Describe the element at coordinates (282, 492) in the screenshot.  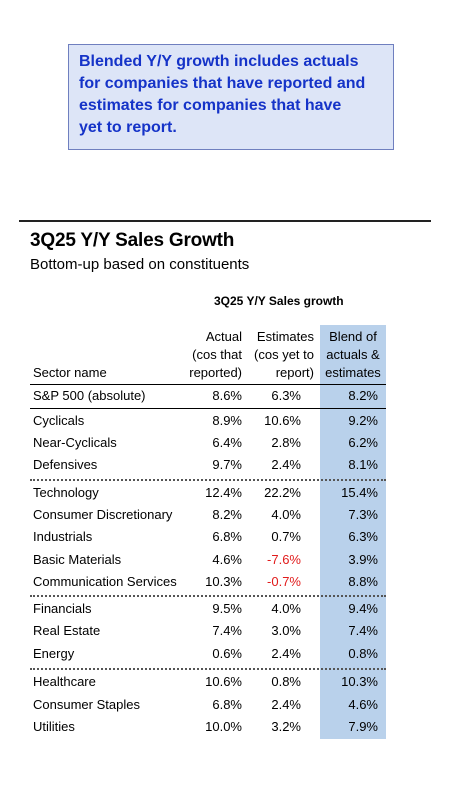
I see `estimates-cell: 22.2%` at that location.